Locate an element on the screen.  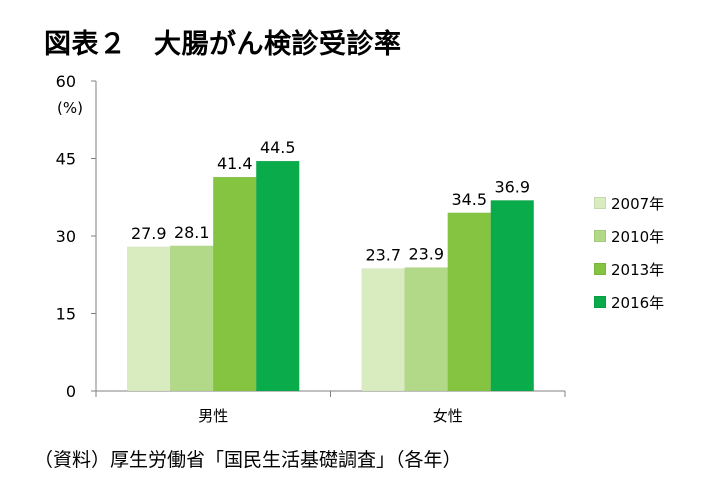
data-label: 36.9 is located at coordinates (512, 186).